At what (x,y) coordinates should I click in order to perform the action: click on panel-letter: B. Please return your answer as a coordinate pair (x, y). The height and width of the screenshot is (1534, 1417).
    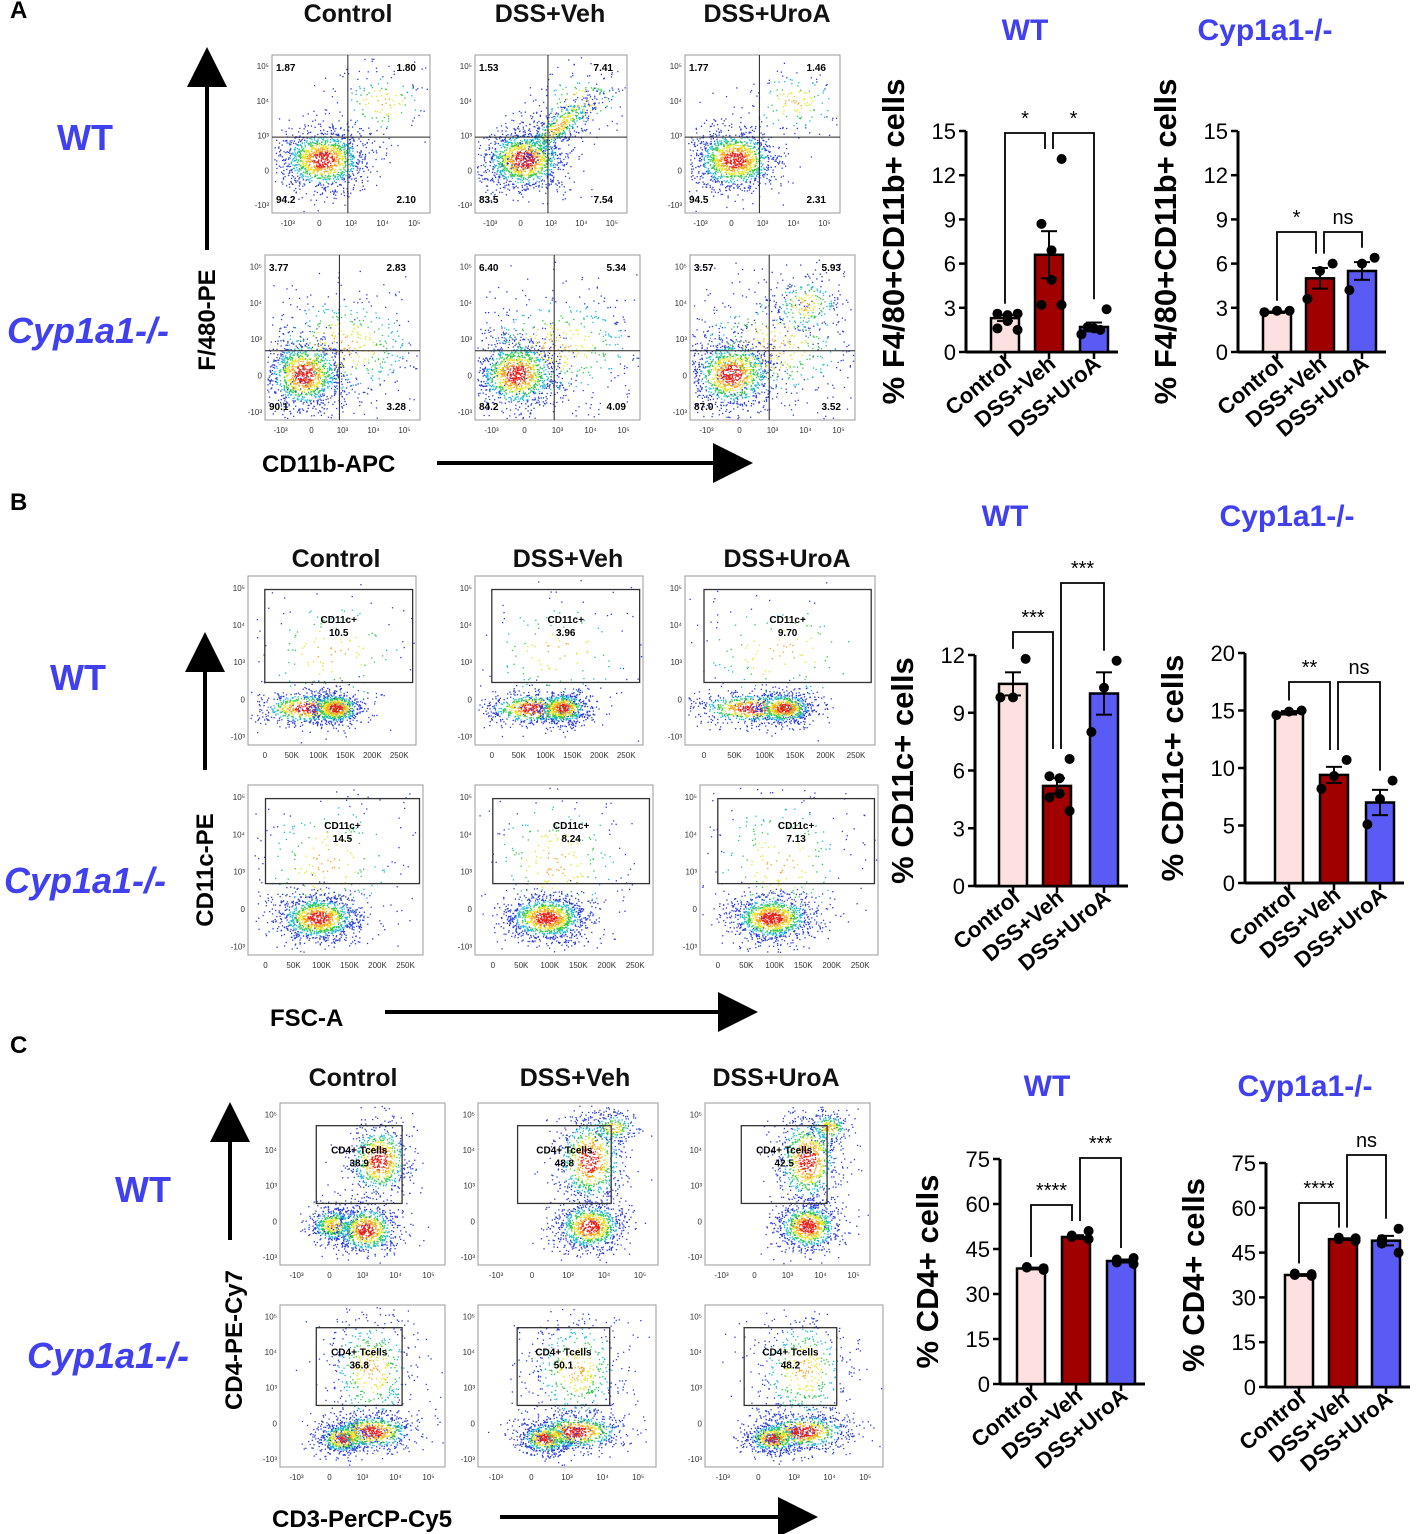
    Looking at the image, I should click on (18, 502).